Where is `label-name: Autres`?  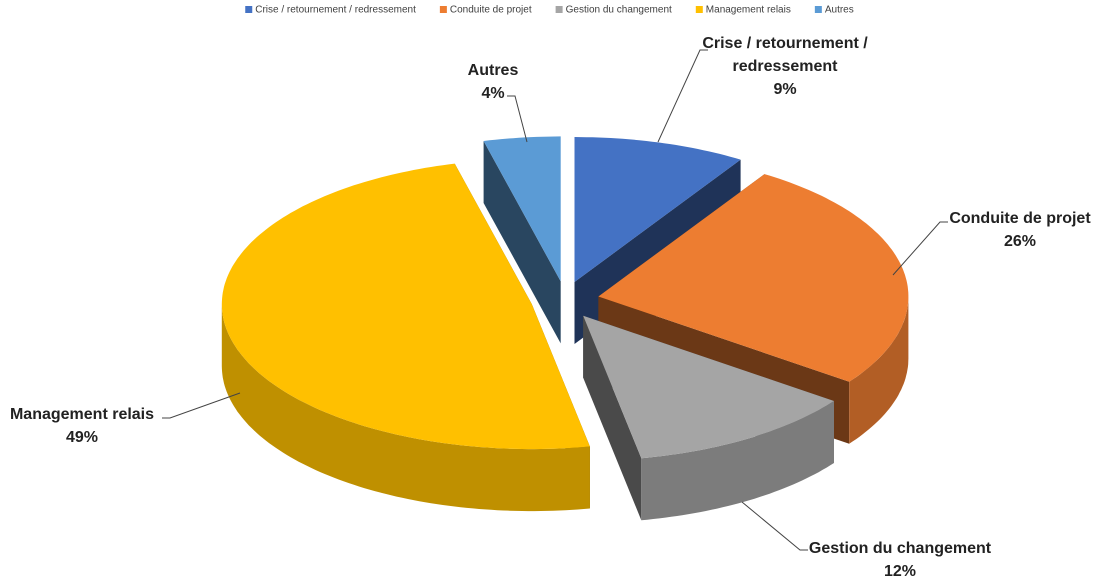 label-name: Autres is located at coordinates (493, 70).